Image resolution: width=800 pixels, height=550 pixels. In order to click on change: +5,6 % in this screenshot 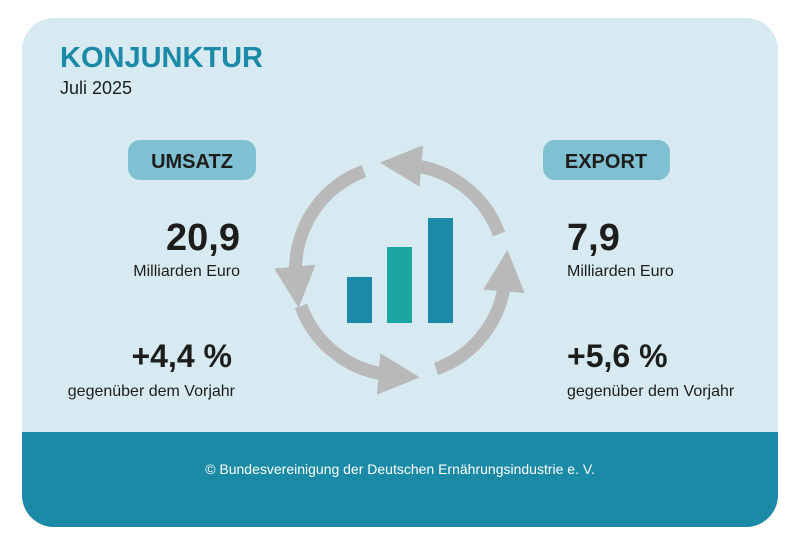, I will do `click(617, 356)`.